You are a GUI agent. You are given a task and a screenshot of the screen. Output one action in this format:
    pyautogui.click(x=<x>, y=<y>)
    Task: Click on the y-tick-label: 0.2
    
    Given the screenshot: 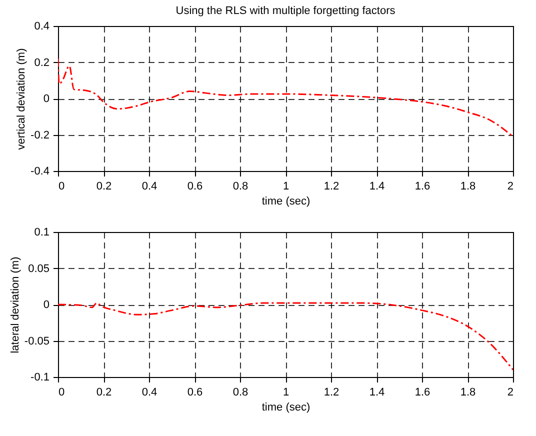 What is the action you would take?
    pyautogui.click(x=42, y=62)
    